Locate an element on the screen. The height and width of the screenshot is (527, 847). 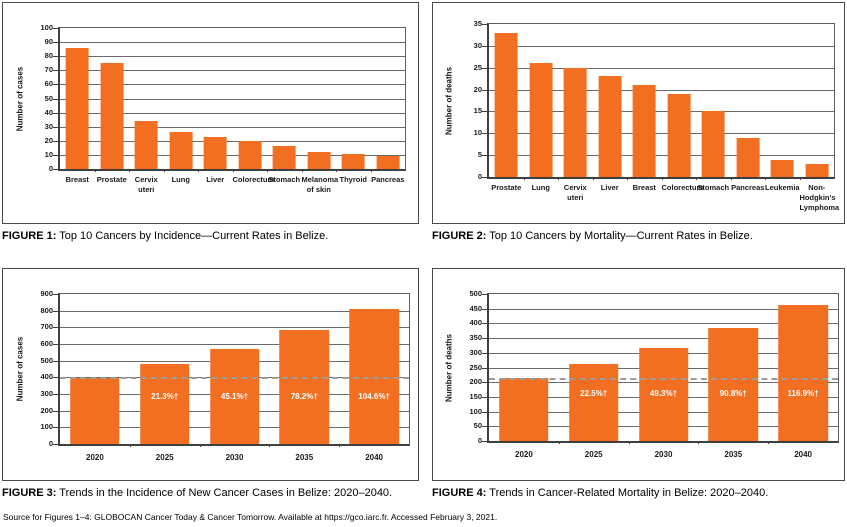
bar-percent-label: 78.2%† is located at coordinates (304, 396).